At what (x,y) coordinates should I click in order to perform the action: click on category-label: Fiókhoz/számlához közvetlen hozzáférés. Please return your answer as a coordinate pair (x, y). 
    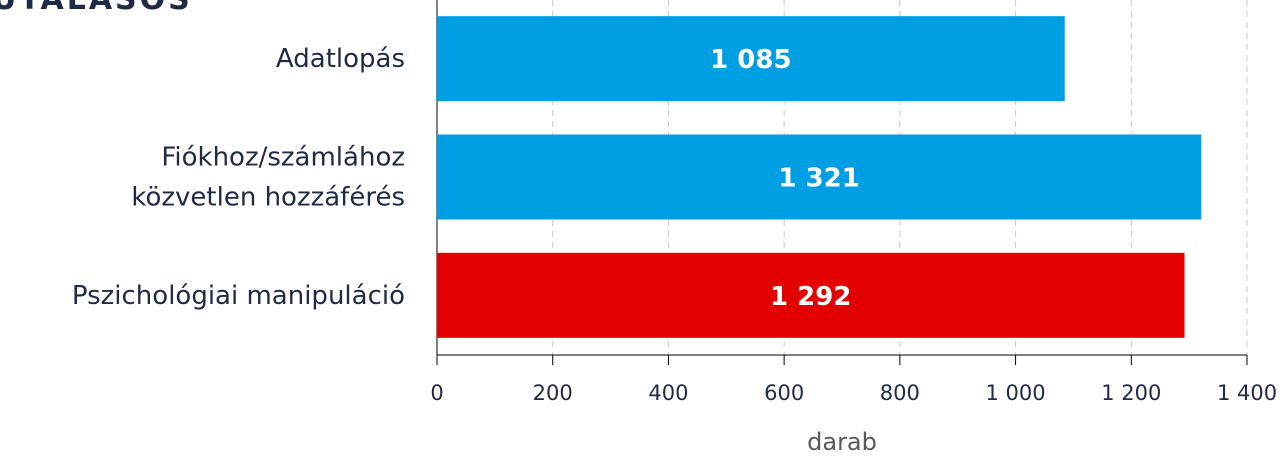
    Looking at the image, I should click on (268, 178).